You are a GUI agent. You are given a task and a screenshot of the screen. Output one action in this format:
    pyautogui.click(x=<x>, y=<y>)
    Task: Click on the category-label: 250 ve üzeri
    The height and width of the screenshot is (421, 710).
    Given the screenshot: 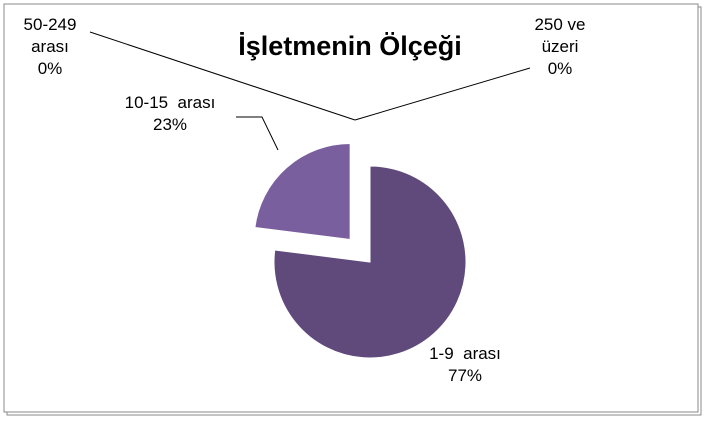 What is the action you would take?
    pyautogui.click(x=562, y=35)
    